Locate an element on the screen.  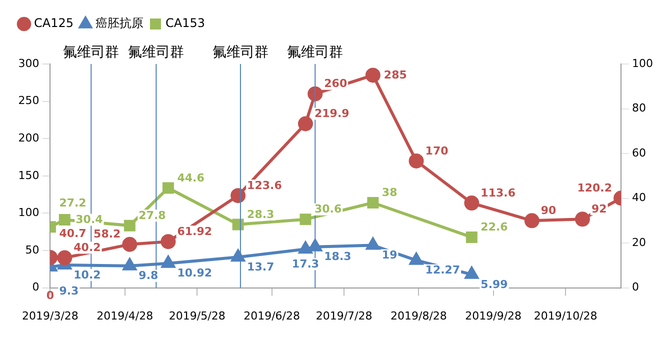
data-label: 120.2 is located at coordinates (594, 187).